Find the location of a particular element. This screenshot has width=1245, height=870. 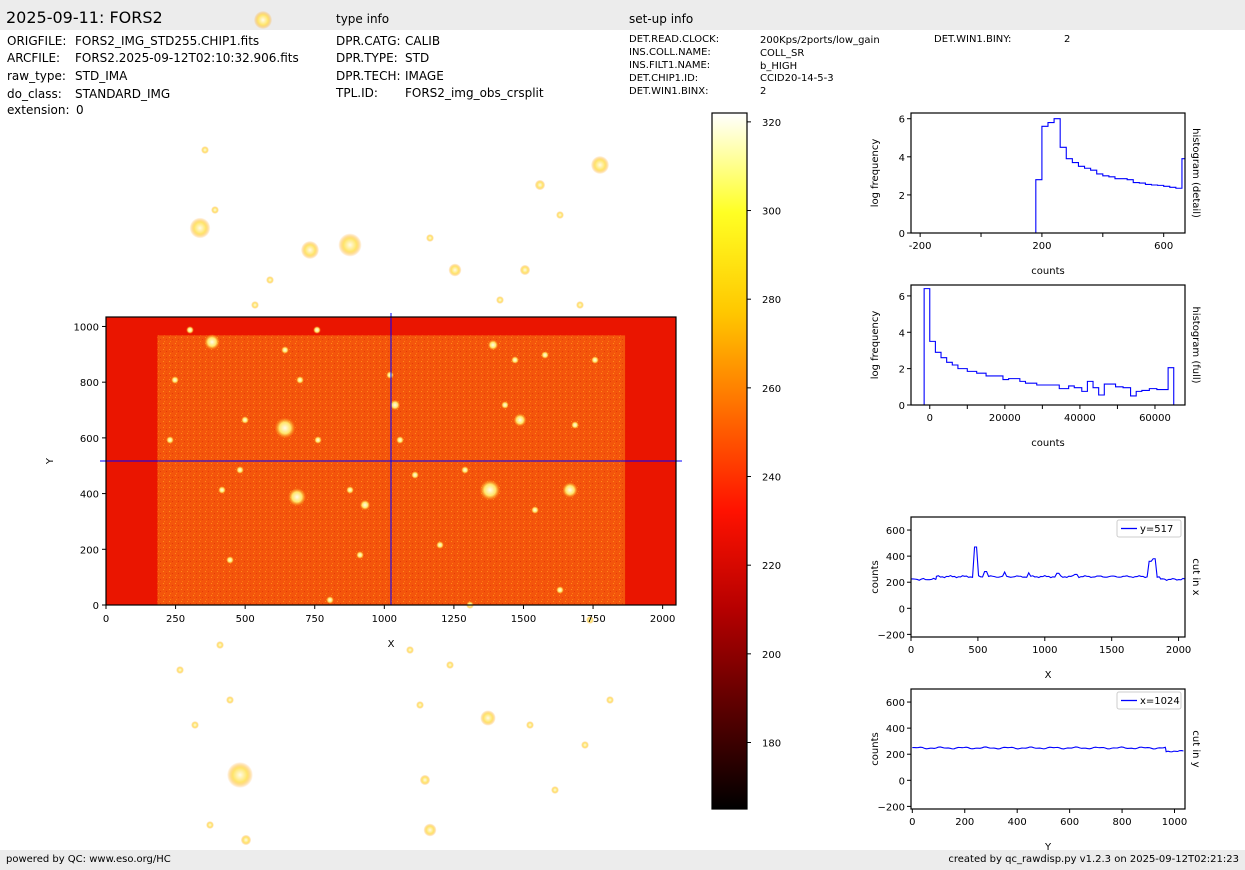

cut_x-ytick-label: 600 is located at coordinates (895, 531).